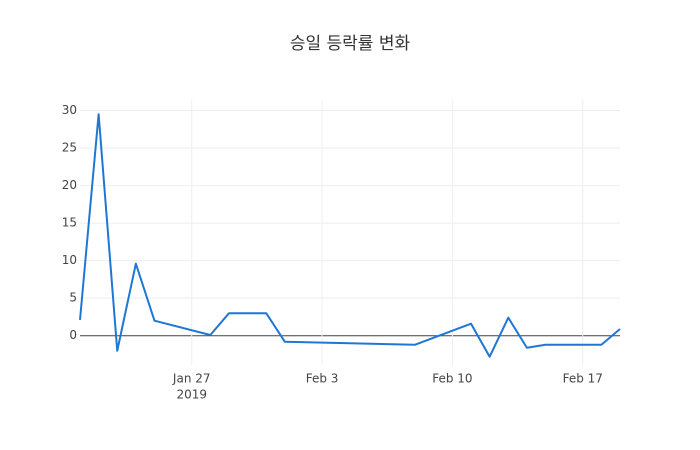 Image resolution: width=700 pixels, height=450 pixels. What do you see at coordinates (69, 185) in the screenshot?
I see `y-tick-label: 20` at bounding box center [69, 185].